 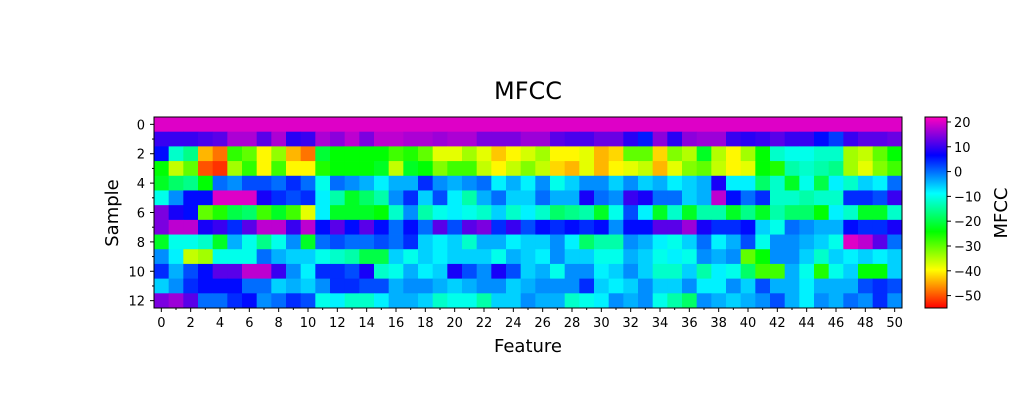 What do you see at coordinates (337, 323) in the screenshot?
I see `x-tick-label: 12` at bounding box center [337, 323].